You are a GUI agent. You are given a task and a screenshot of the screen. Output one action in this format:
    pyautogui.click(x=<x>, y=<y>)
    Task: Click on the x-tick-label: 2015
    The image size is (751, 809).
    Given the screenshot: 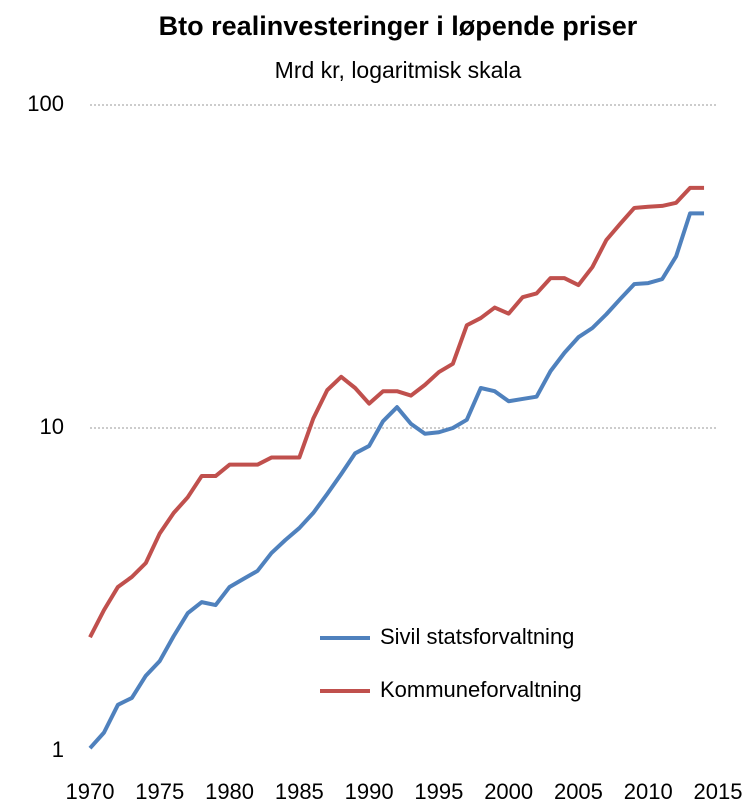 What is the action you would take?
    pyautogui.click(x=718, y=791)
    